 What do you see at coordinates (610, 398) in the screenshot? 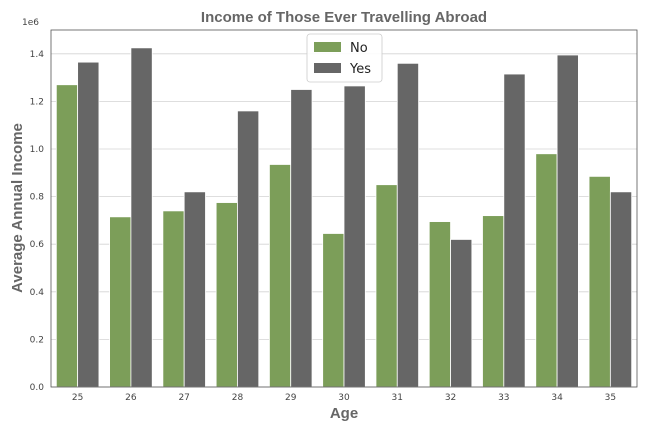
I see `x-tick-label: 35` at bounding box center [610, 398].